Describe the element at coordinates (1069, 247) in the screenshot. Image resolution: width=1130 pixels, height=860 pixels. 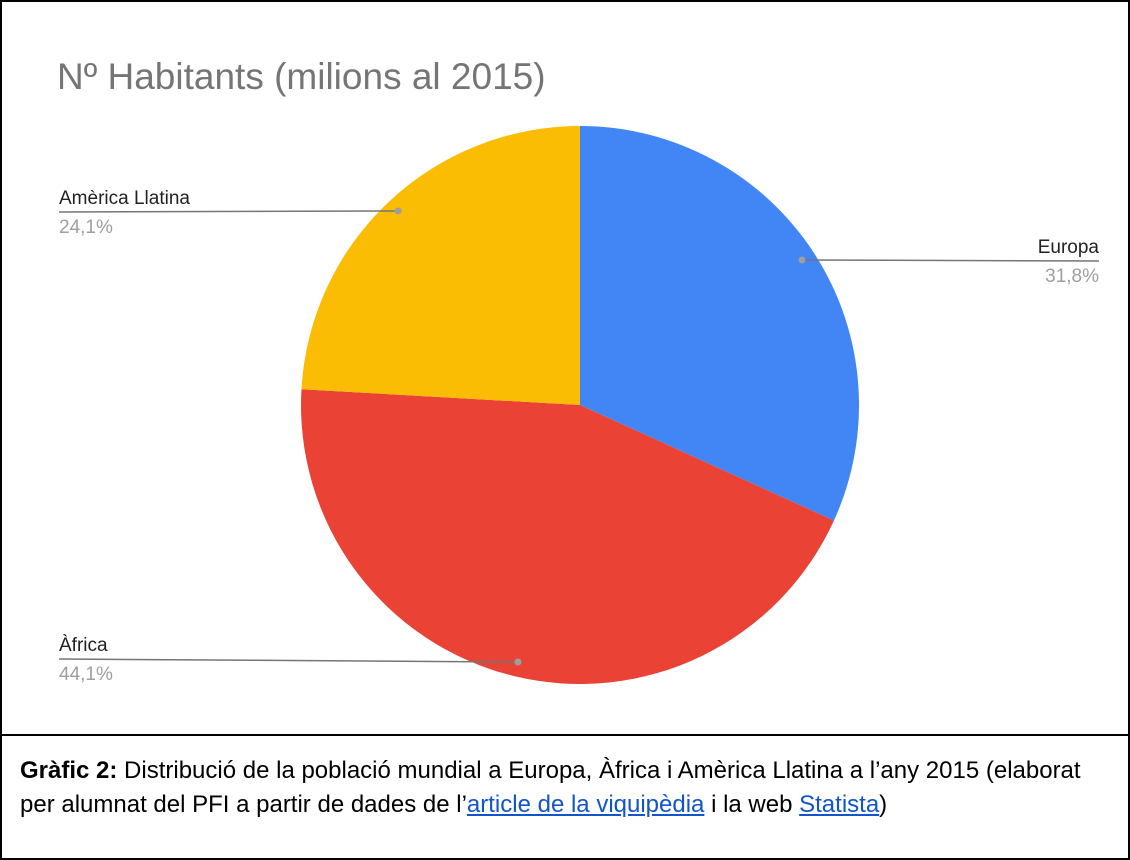
I see `slice-label-1: Europa` at that location.